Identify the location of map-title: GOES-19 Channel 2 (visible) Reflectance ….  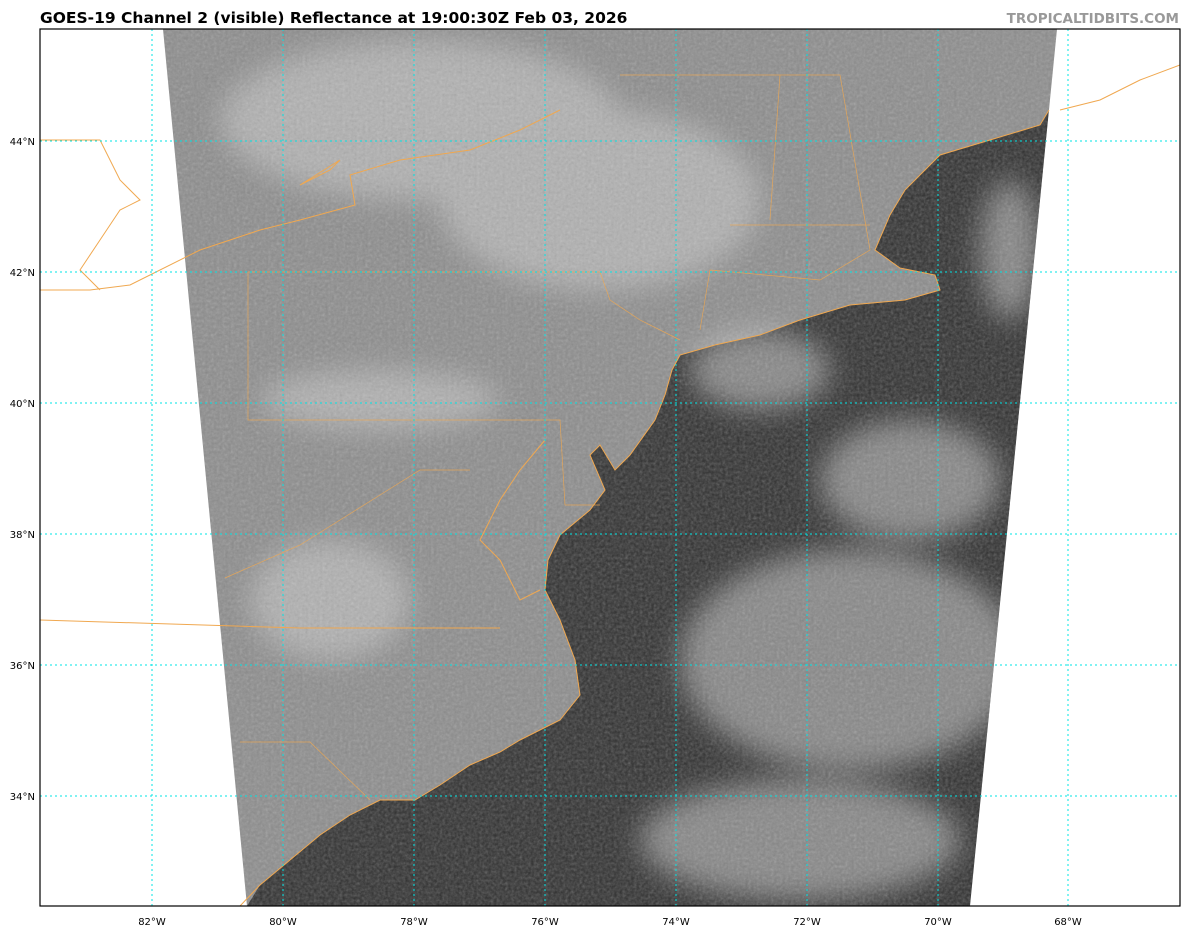
(334, 18).